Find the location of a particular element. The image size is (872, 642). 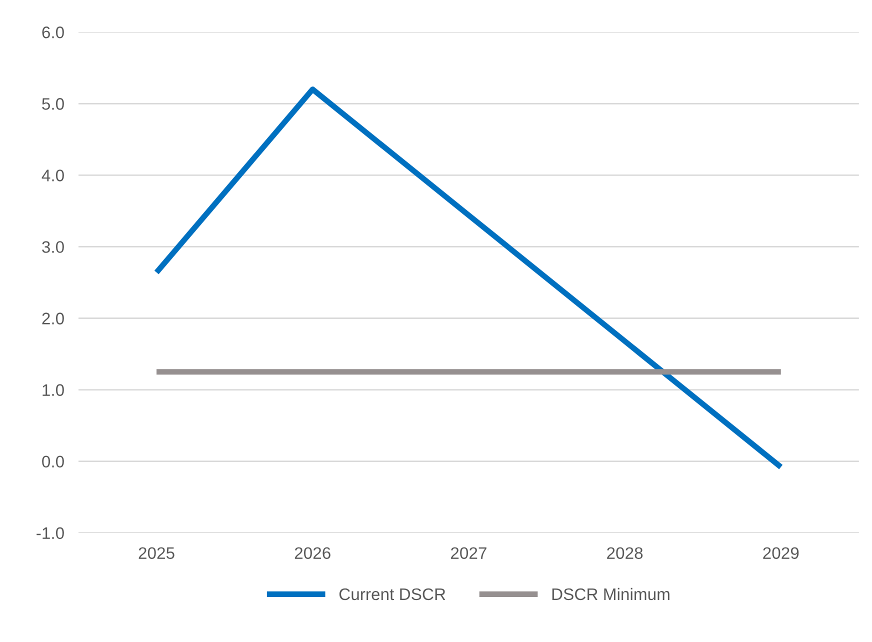

y-tick-label: 3.0 is located at coordinates (53, 247).